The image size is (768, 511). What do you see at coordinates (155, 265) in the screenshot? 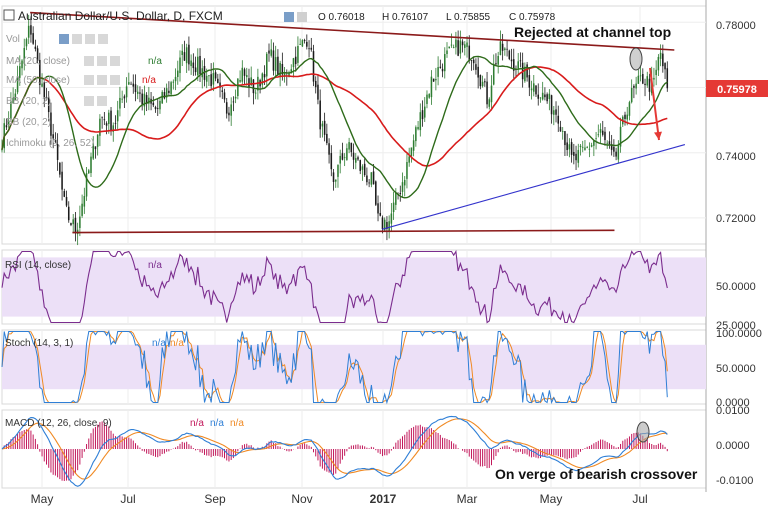
I see `rsi-value: n/a` at bounding box center [155, 265].